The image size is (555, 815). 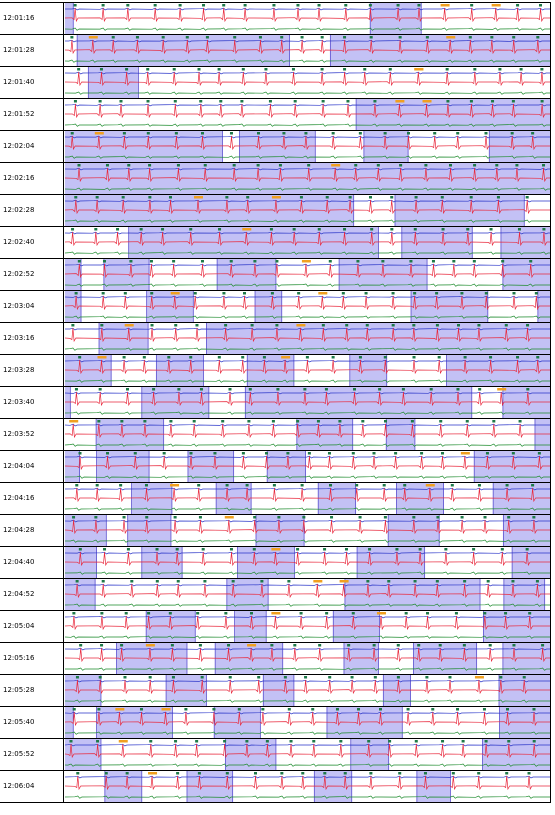 I want to click on highlighted-segment, so click(x=130, y=434).